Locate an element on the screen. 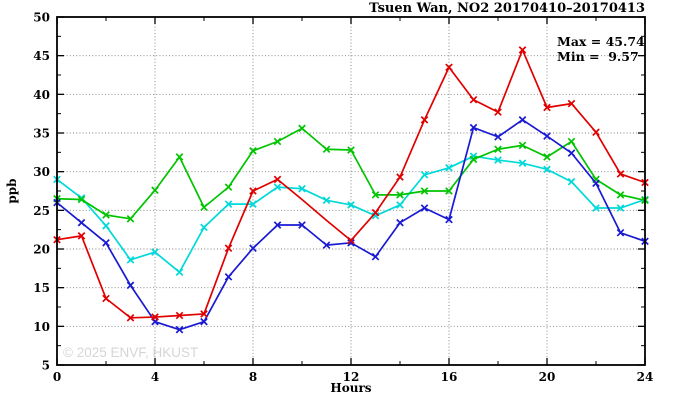 The width and height of the screenshot is (674, 409). y-tick-label: 25 is located at coordinates (41, 211).